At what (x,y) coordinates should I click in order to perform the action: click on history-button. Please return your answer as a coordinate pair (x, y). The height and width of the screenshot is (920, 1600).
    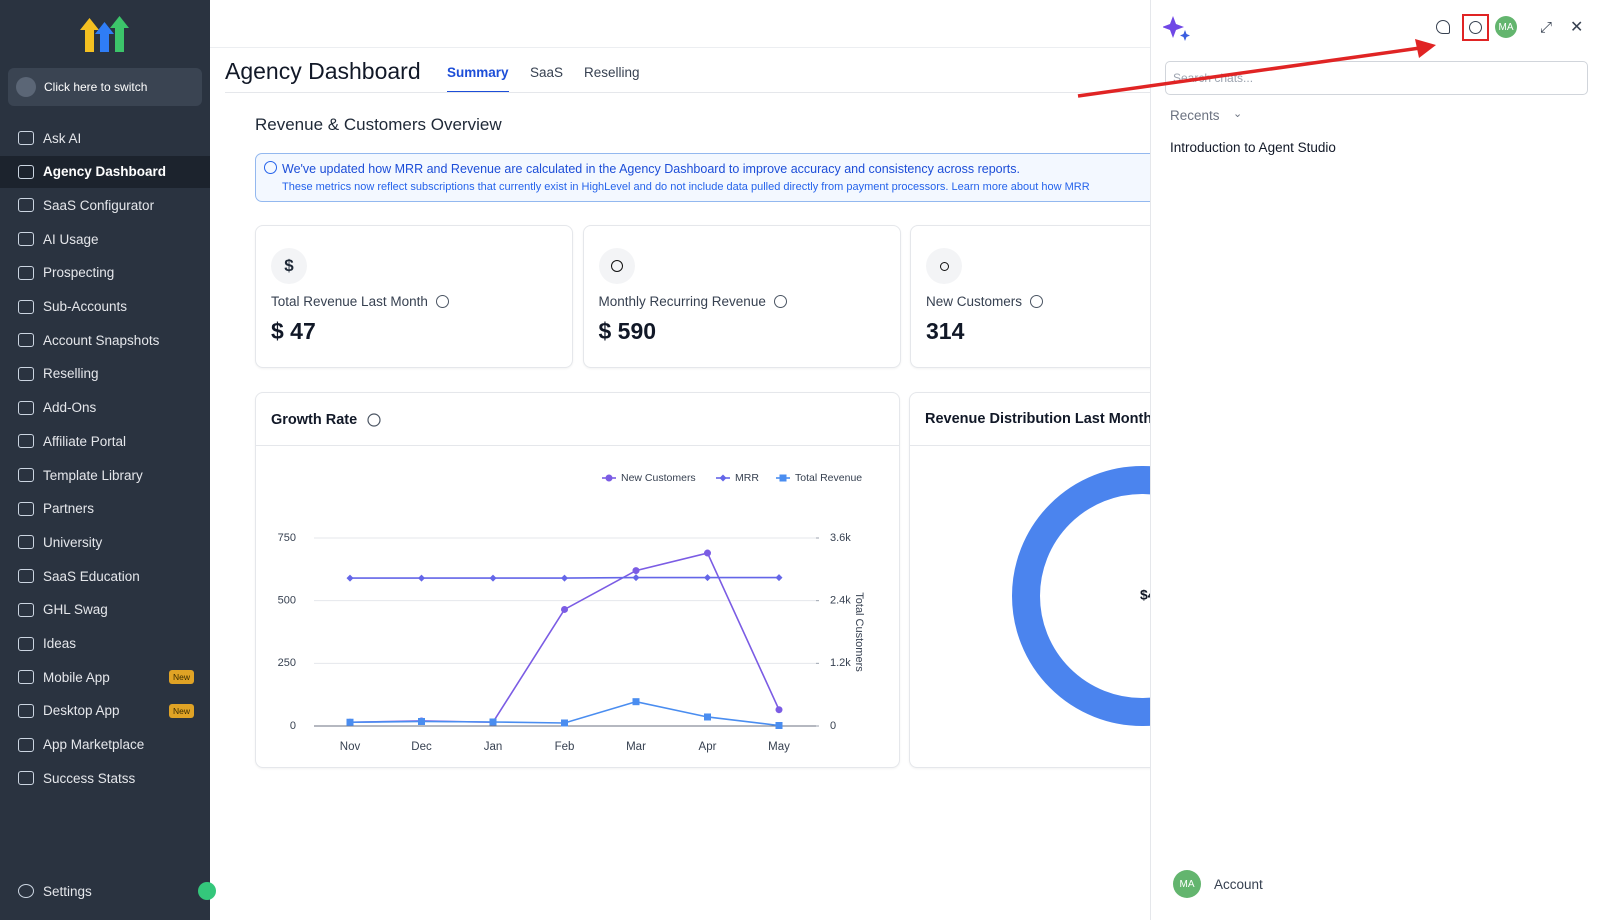
    Looking at the image, I should click on (1475, 27).